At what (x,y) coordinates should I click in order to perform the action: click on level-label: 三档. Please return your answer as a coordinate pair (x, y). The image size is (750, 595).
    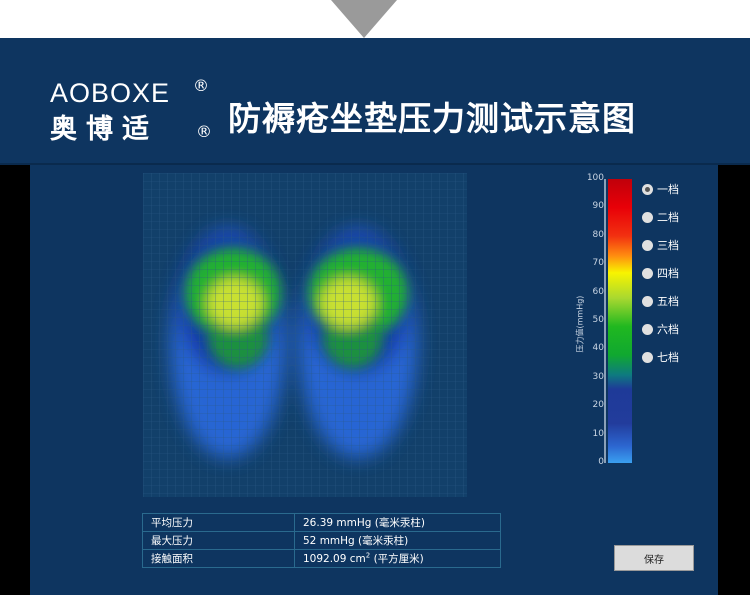
    Looking at the image, I should click on (668, 245).